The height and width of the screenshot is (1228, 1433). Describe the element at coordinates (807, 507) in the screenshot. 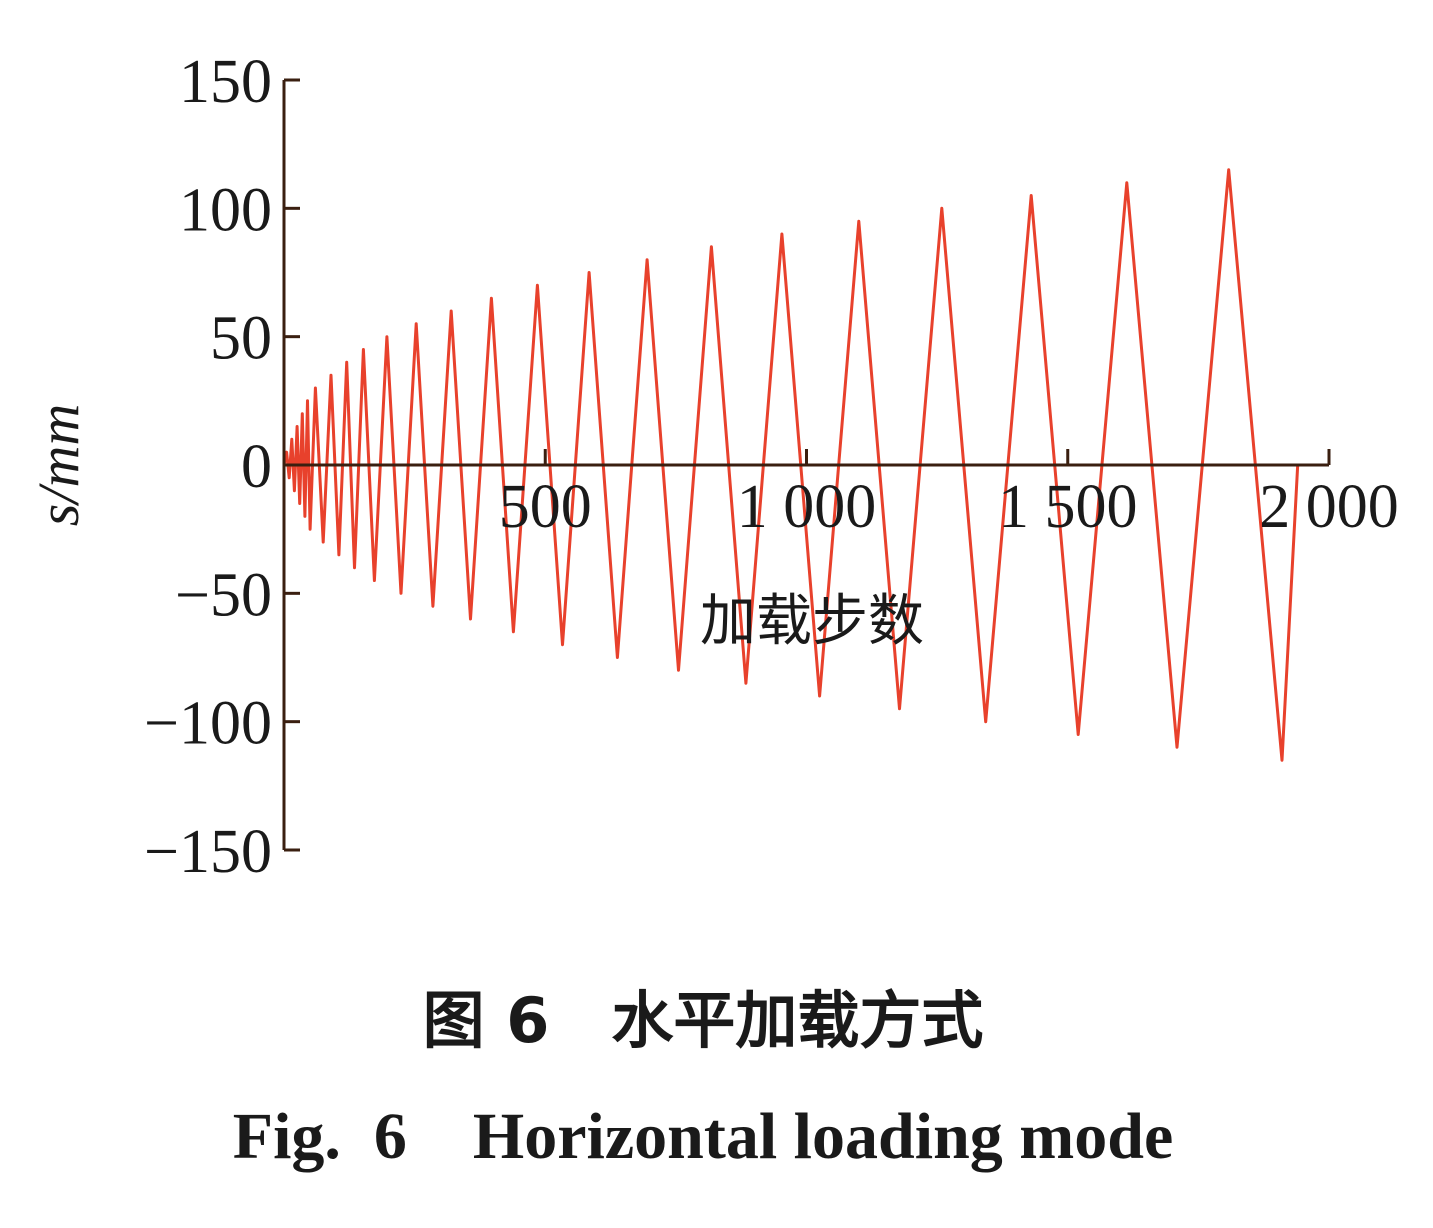

I see `x-tick-label: 1 000` at that location.